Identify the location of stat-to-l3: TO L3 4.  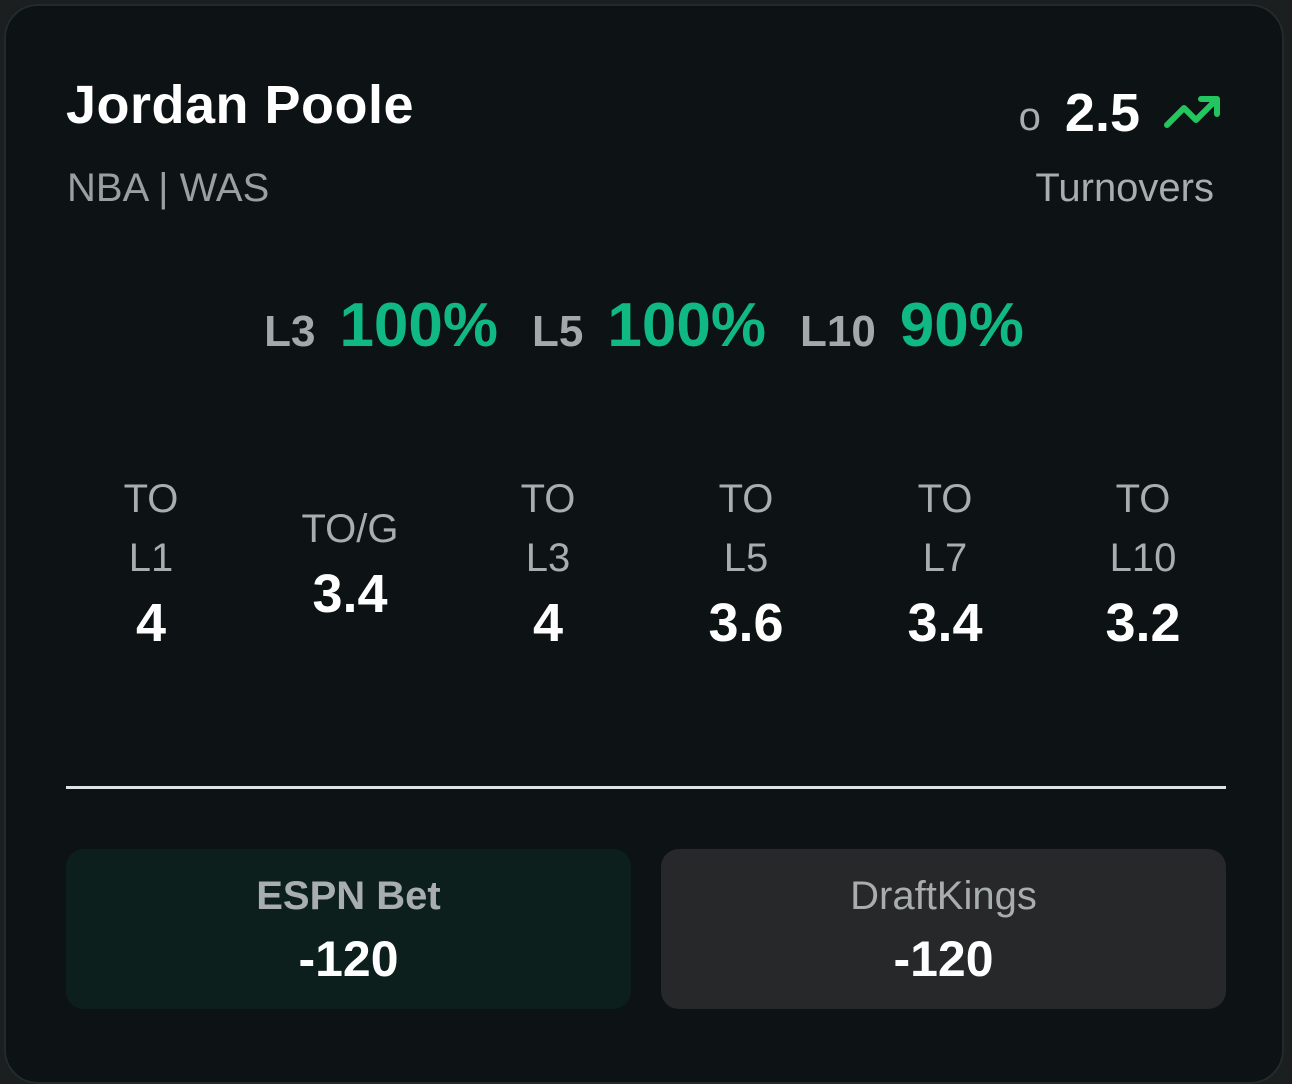
(548, 564).